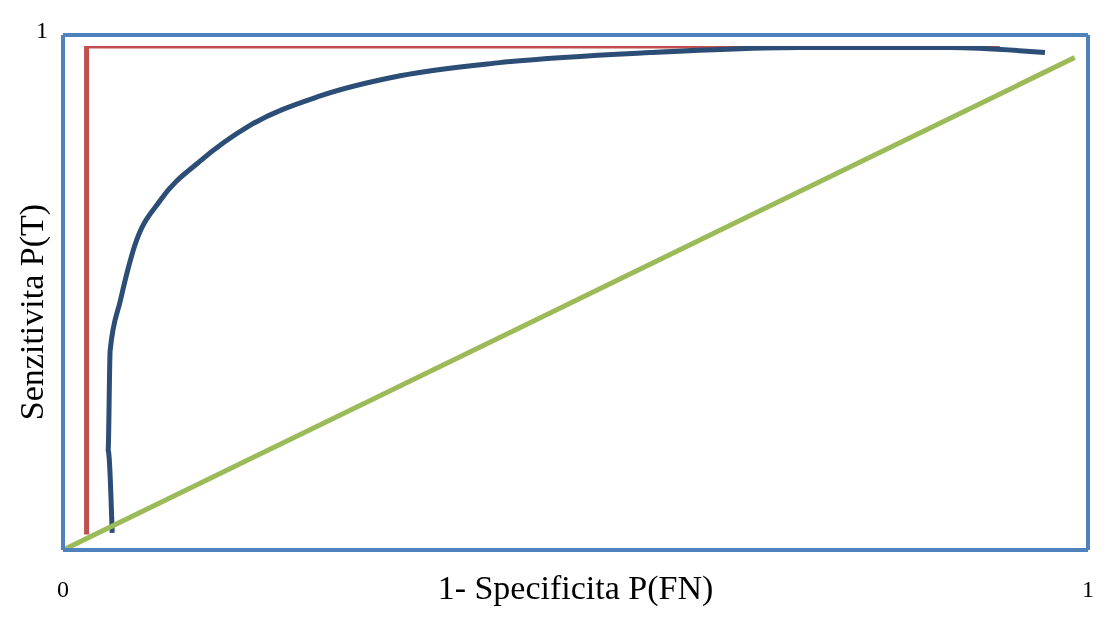 The image size is (1110, 617). I want to click on x-tick-label: 0, so click(63, 589).